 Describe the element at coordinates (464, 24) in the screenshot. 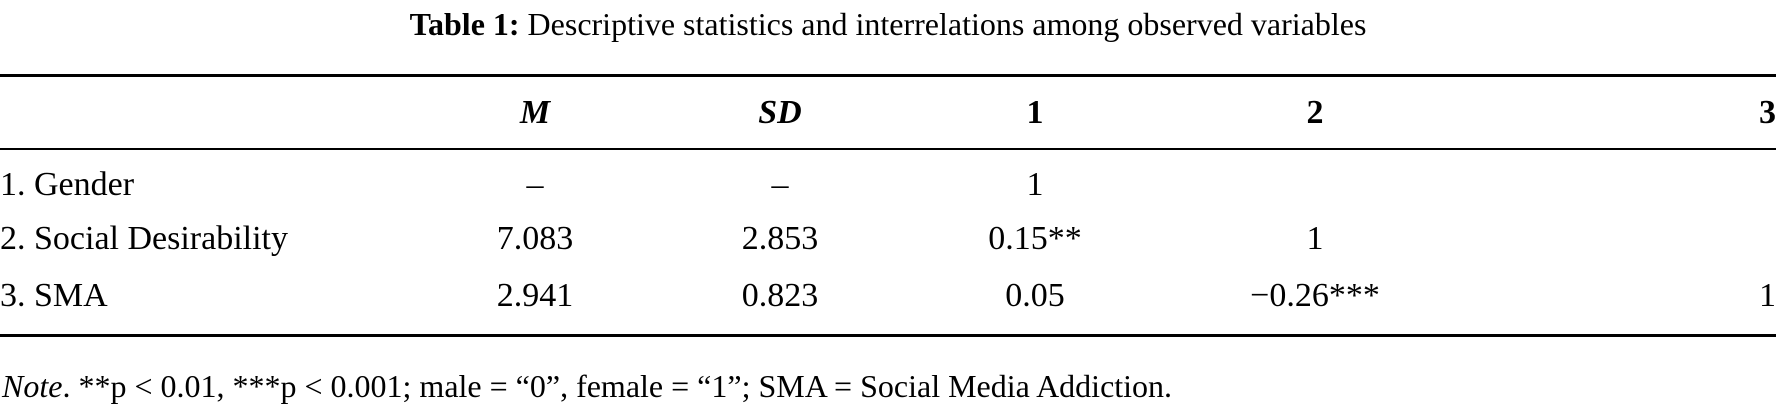

I see `caption-label: Table 1:` at that location.